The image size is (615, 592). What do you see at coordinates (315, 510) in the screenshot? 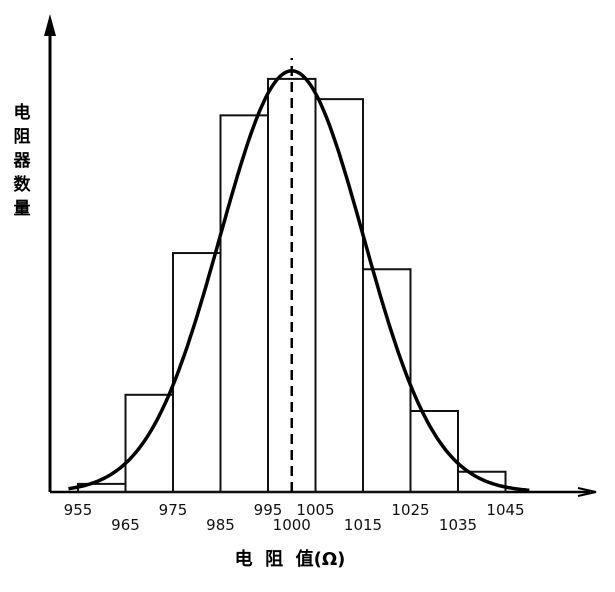
I see `x-tick-label: 1005` at bounding box center [315, 510].